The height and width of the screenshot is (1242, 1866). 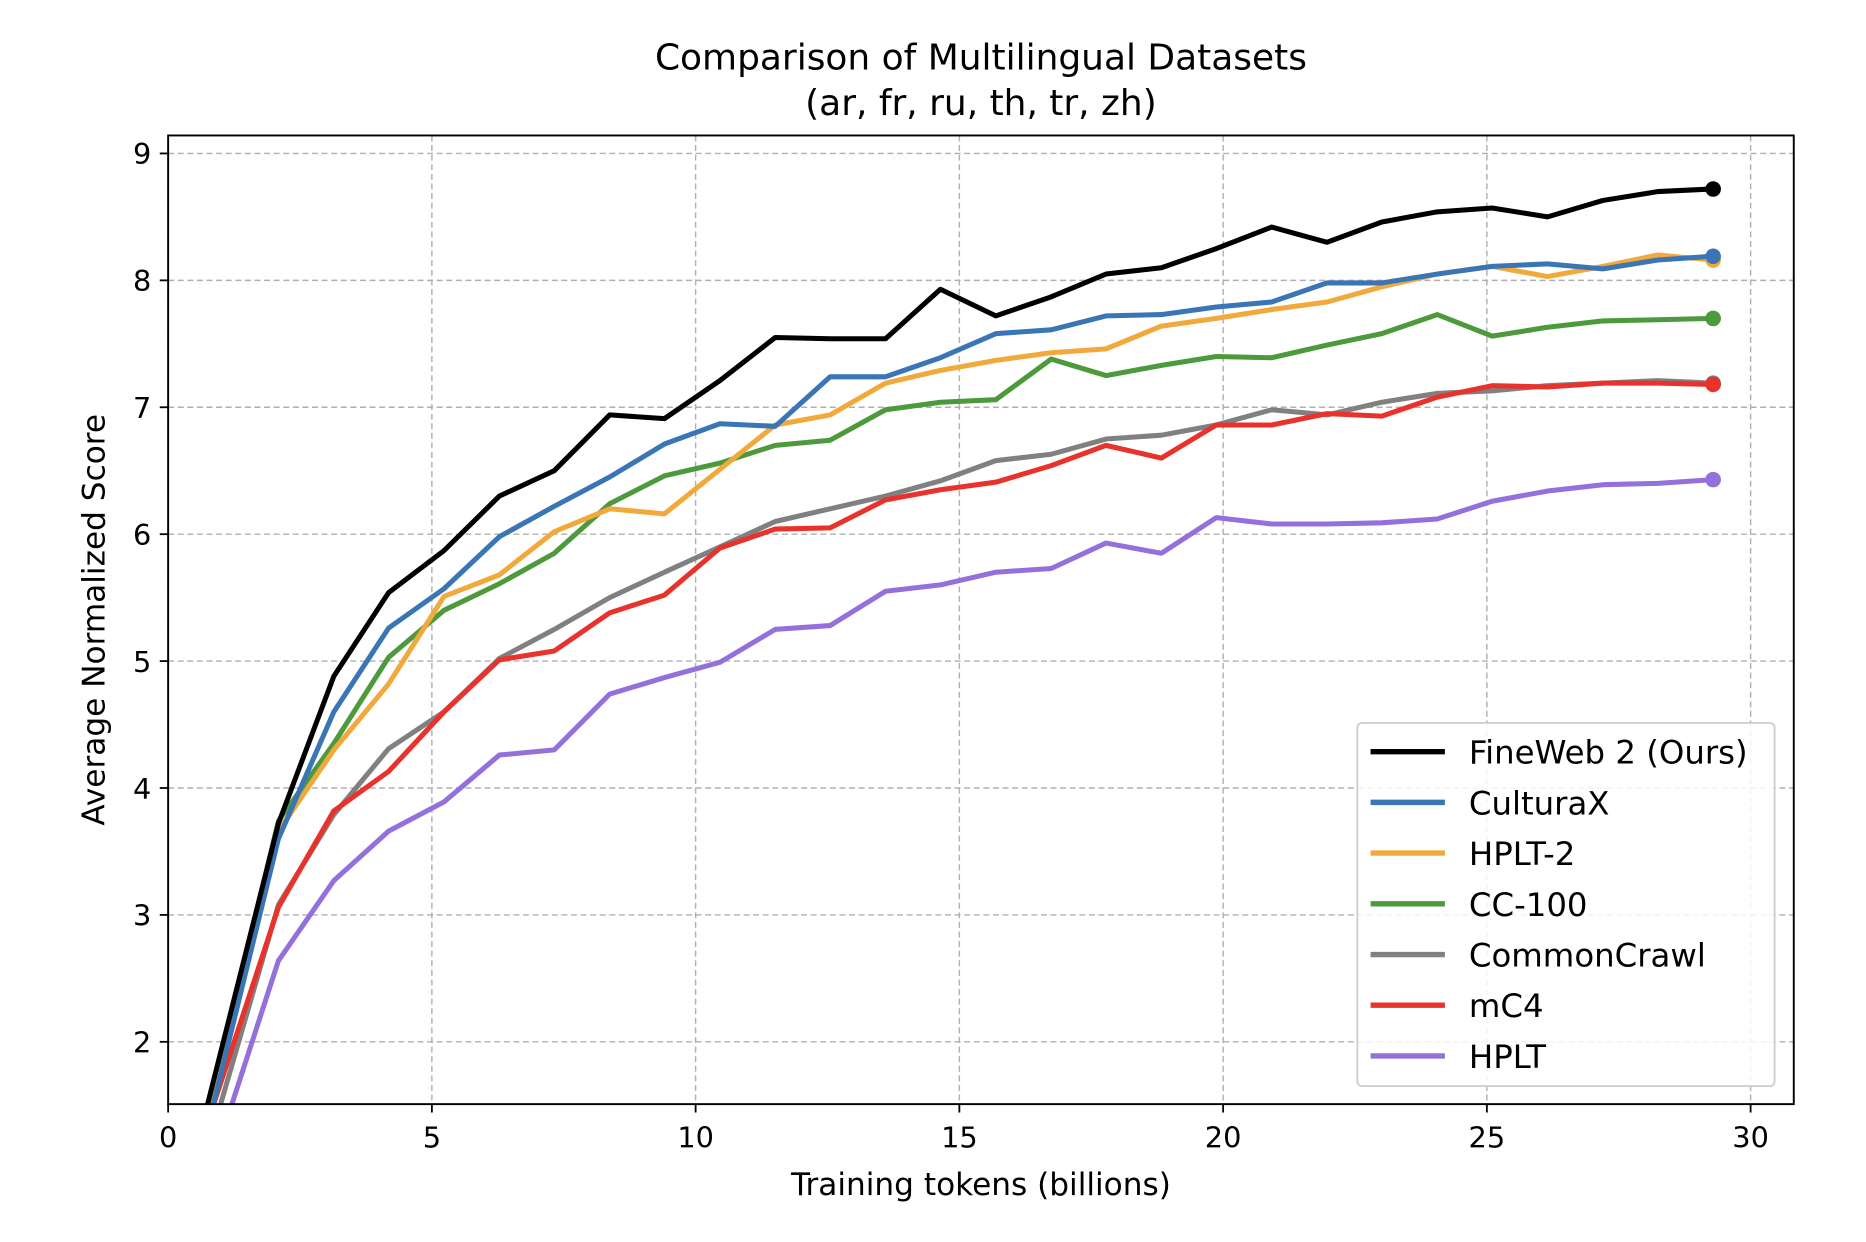 I want to click on legend-item-commoncrawl: CommonCrawl, so click(x=1538, y=956).